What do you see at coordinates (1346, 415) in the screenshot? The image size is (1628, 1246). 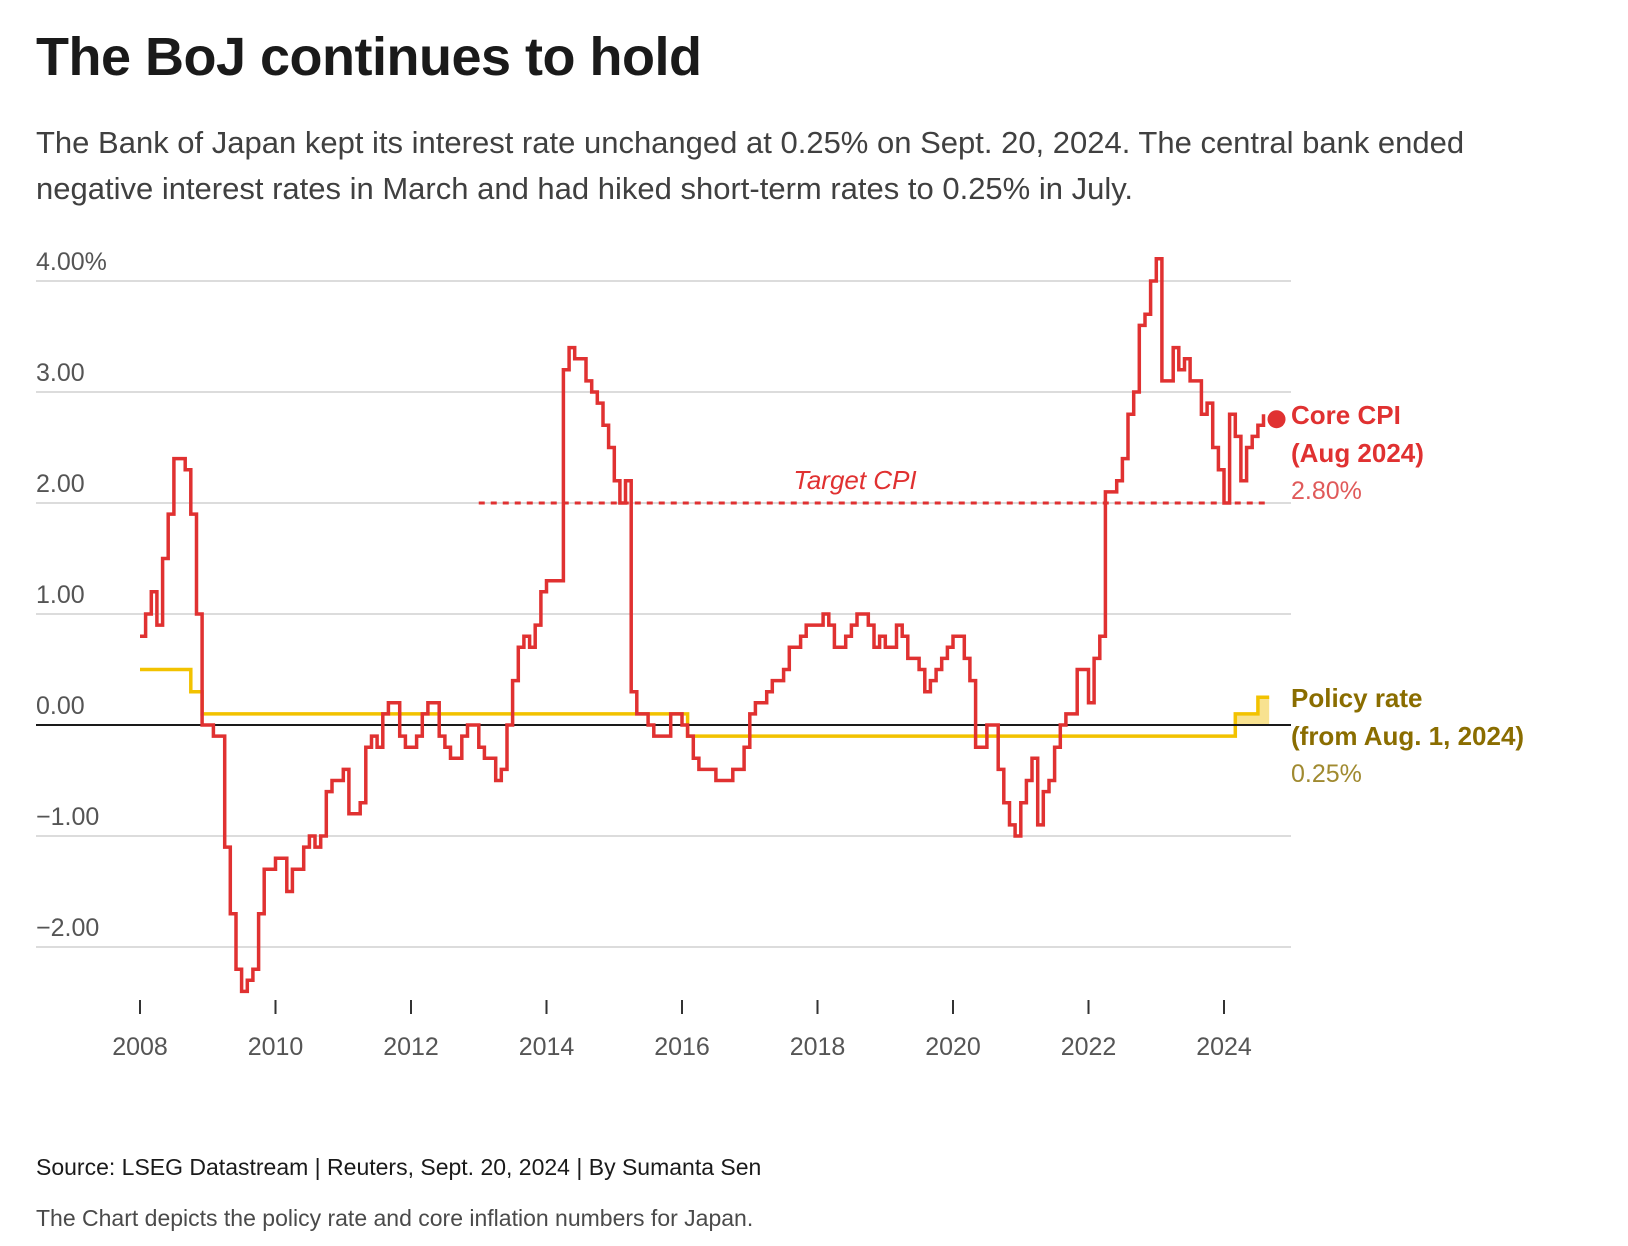 I see `core-cpi-label: Core CPI` at bounding box center [1346, 415].